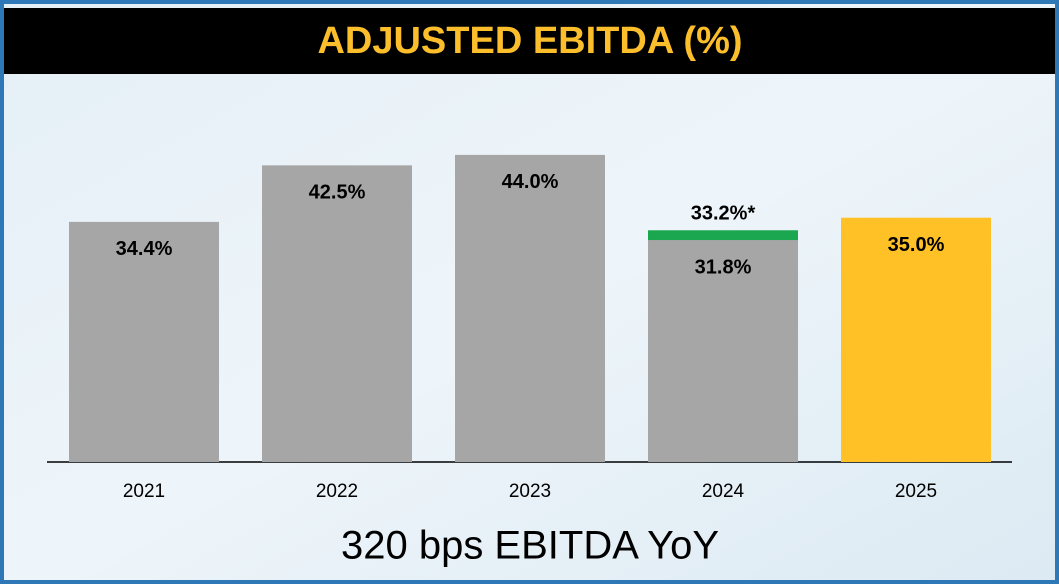  I want to click on value-label: 42.5%, so click(337, 193).